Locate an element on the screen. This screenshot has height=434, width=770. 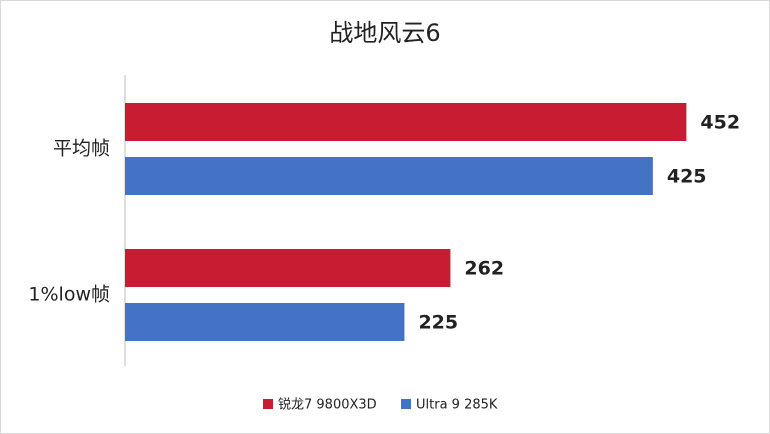
legend-label: 锐龙7 9800X3D is located at coordinates (327, 405).